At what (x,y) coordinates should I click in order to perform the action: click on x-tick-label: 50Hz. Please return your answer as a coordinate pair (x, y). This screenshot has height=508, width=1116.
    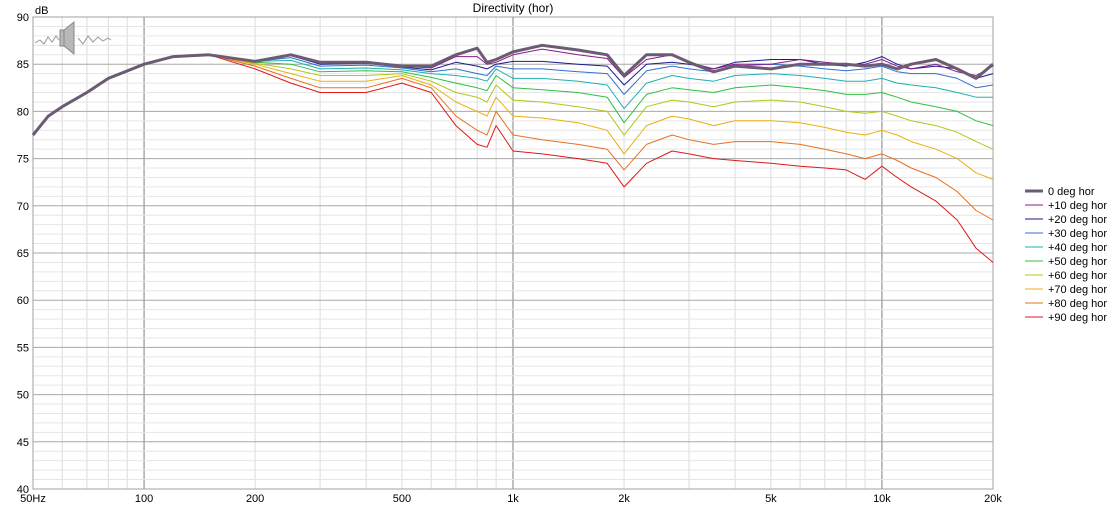
    Looking at the image, I should click on (33, 499).